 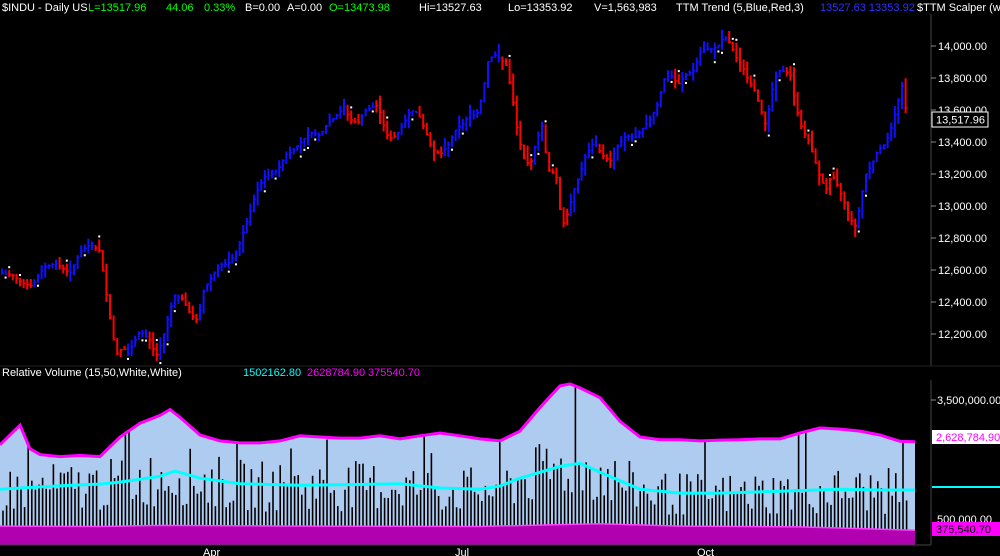 I want to click on relative-volume-line, so click(x=458, y=420).